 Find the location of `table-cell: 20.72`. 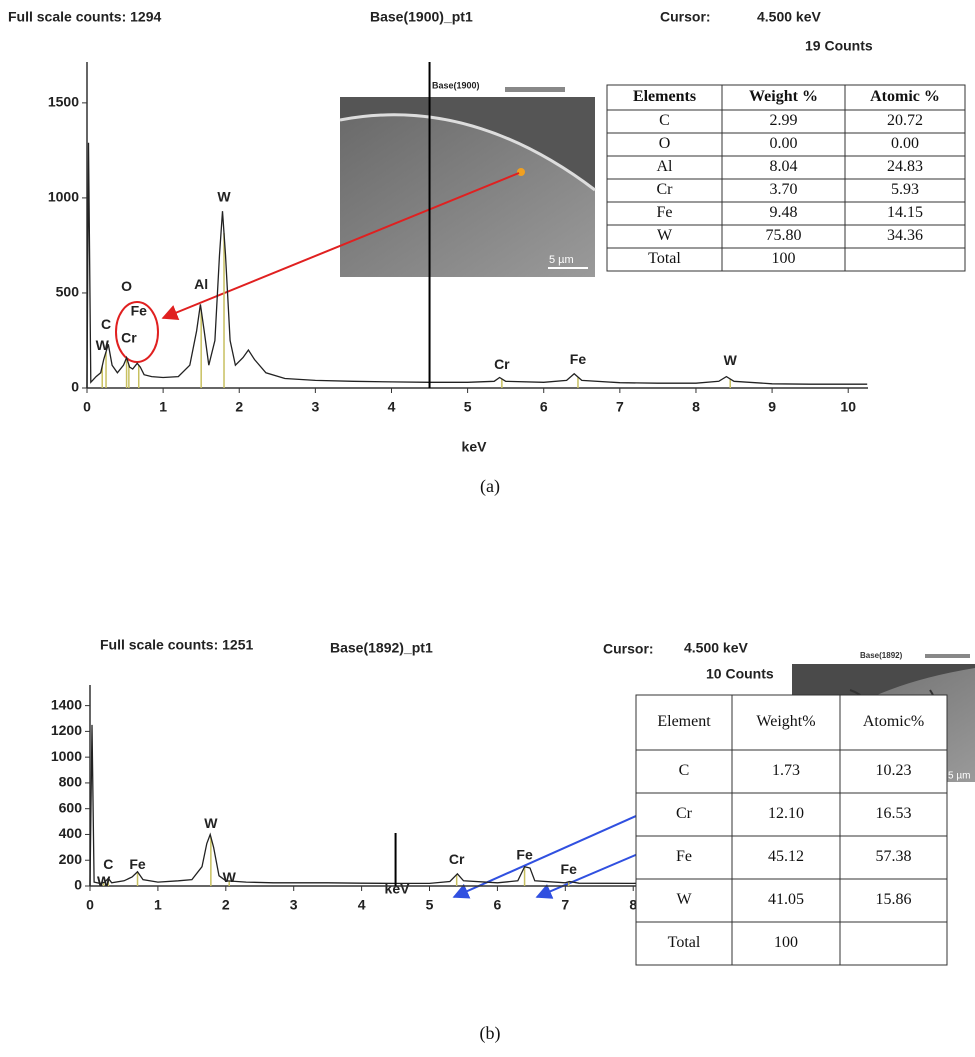

table-cell: 20.72 is located at coordinates (905, 120).